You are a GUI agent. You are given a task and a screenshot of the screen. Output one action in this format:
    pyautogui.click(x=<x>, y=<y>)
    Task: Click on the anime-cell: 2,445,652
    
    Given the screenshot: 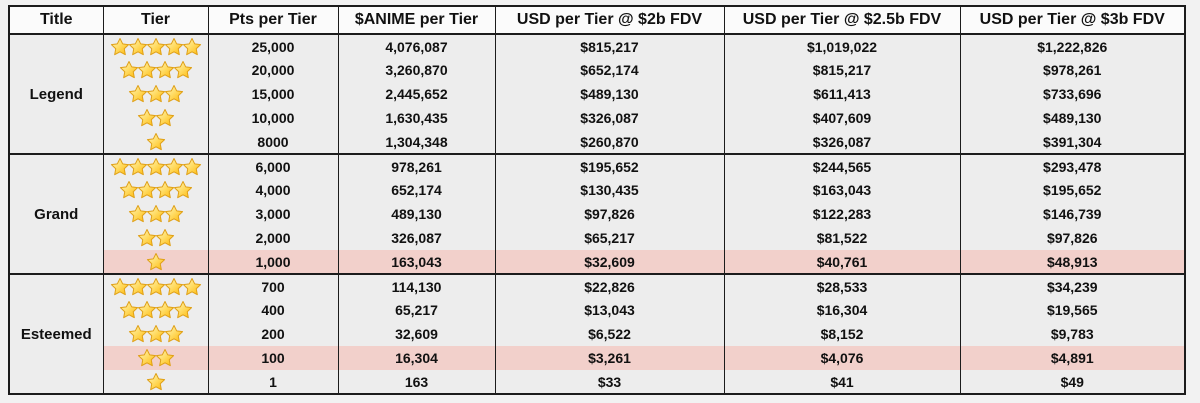 What is the action you would take?
    pyautogui.click(x=416, y=94)
    